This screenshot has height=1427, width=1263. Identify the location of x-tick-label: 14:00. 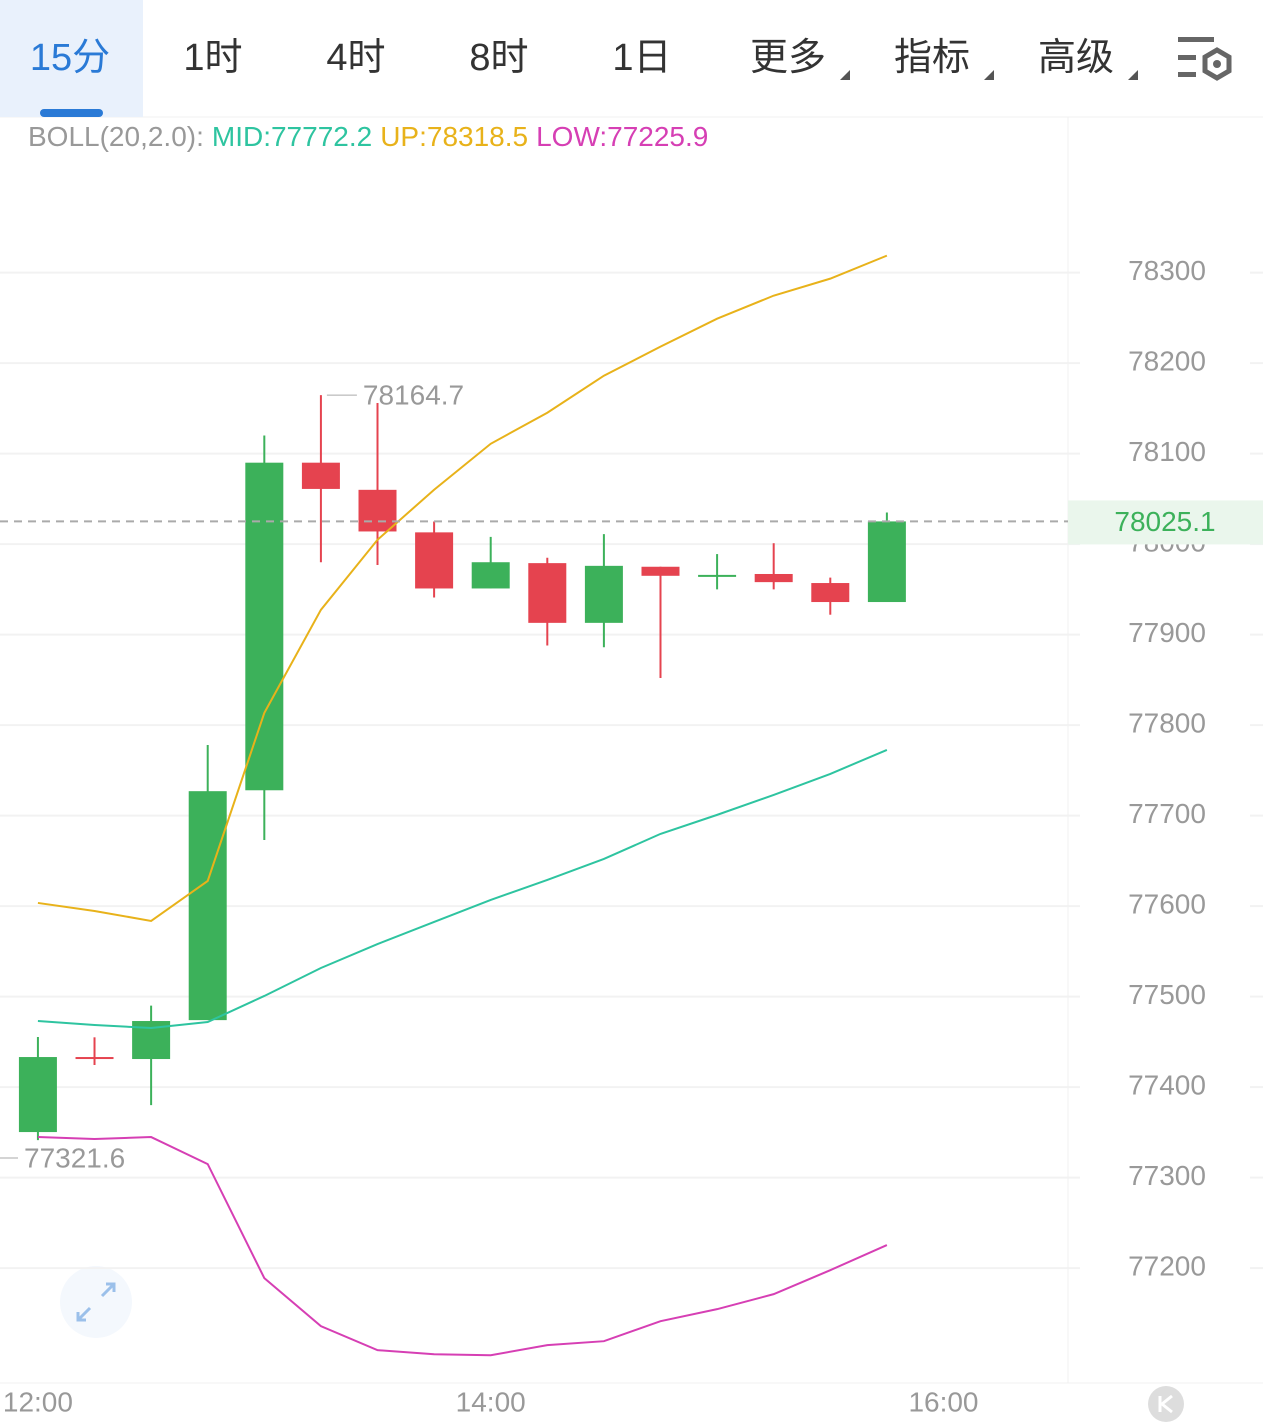
(491, 1401).